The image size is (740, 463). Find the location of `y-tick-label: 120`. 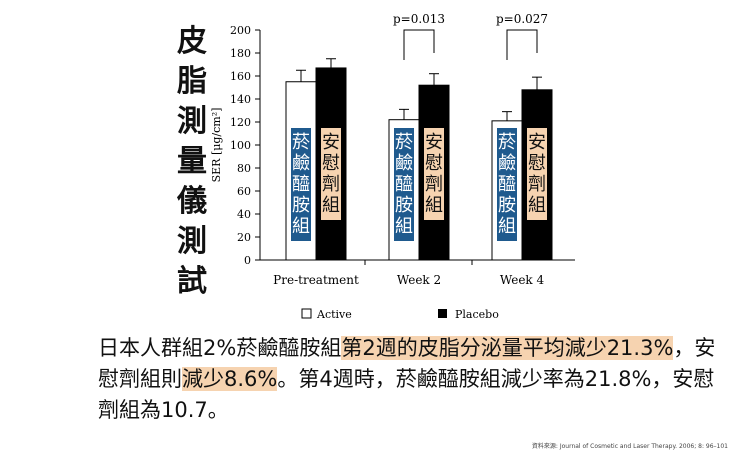

y-tick-label: 120 is located at coordinates (240, 122).